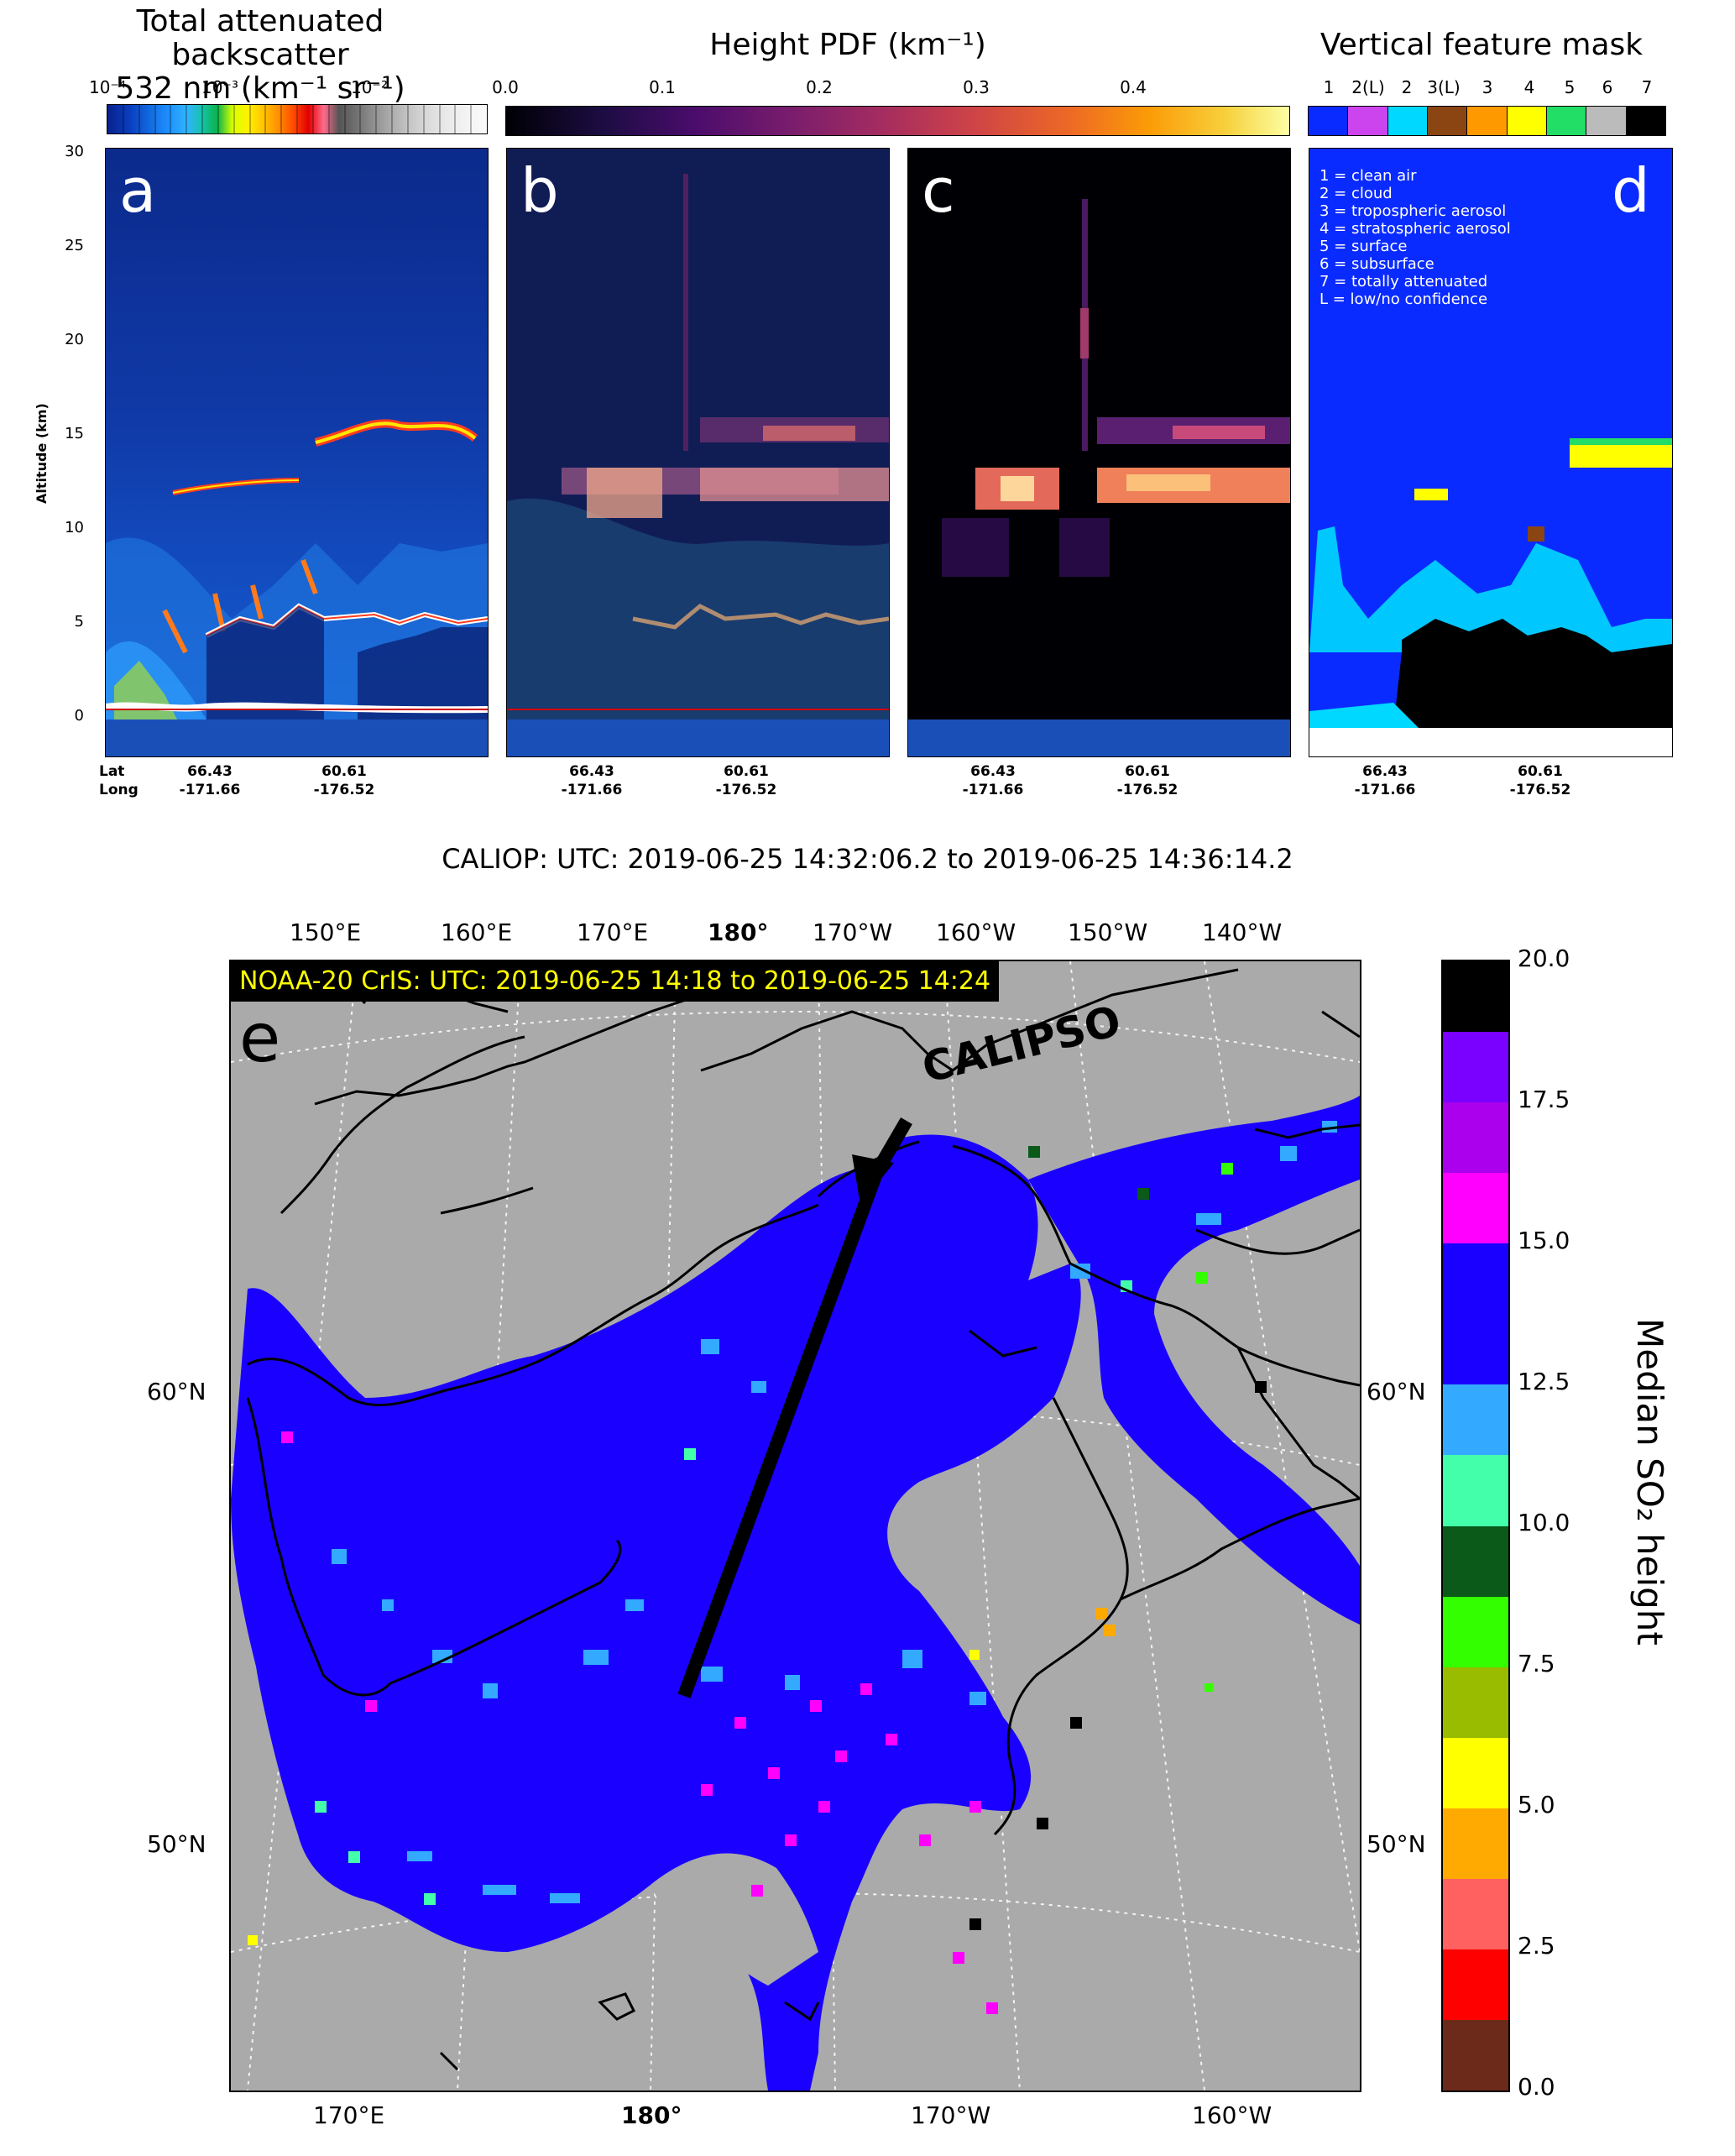  What do you see at coordinates (1413, 211) in the screenshot?
I see `vfm-legend-line-3: 3 = tropospheric aerosol` at bounding box center [1413, 211].